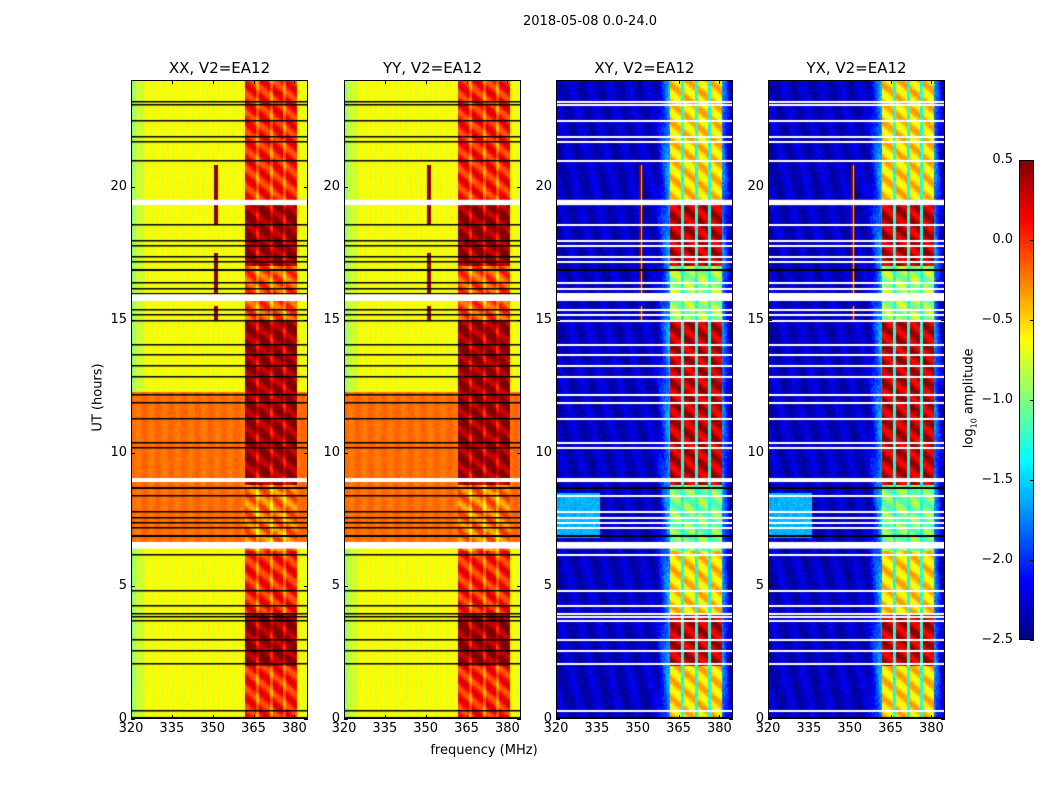 This screenshot has height=800, width=1050. Describe the element at coordinates (678, 728) in the screenshot. I see `x-tick-label: 365` at that location.